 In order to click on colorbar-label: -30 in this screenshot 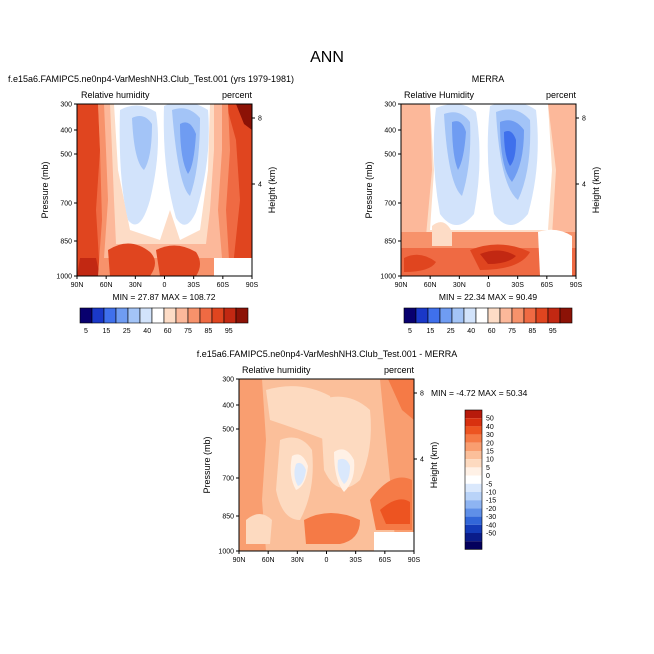, I will do `click(491, 517)`.